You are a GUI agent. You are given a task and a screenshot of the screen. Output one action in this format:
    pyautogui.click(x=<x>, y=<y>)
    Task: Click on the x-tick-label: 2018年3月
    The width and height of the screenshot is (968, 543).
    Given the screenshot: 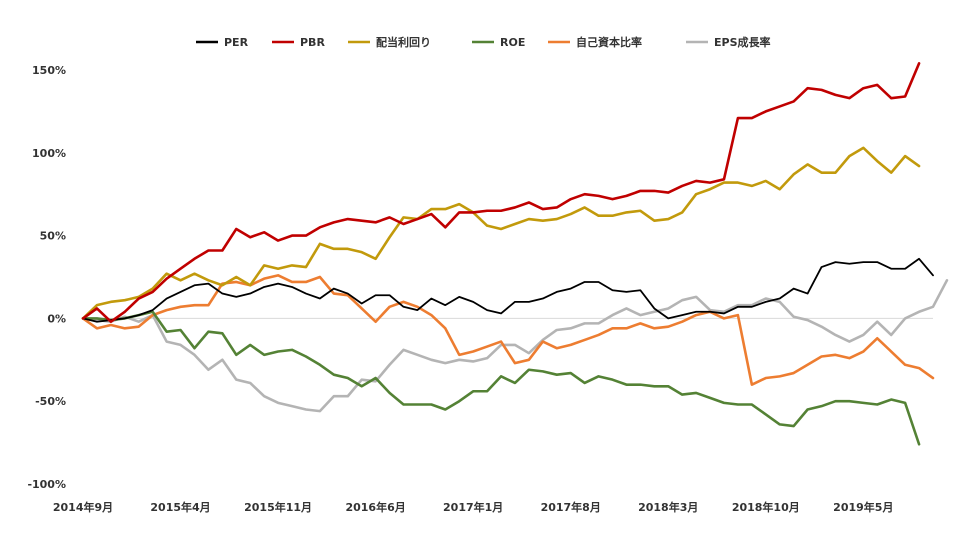 What is the action you would take?
    pyautogui.click(x=668, y=507)
    